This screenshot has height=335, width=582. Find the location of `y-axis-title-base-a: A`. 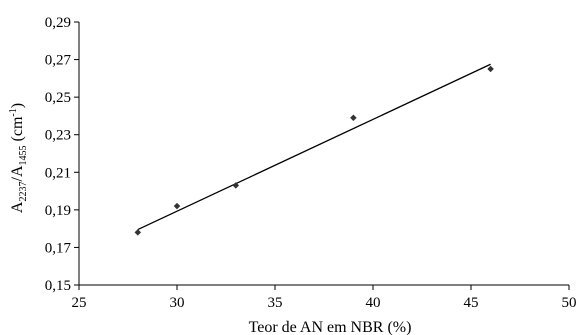

y-axis-title-base-a: A is located at coordinates (17, 207).